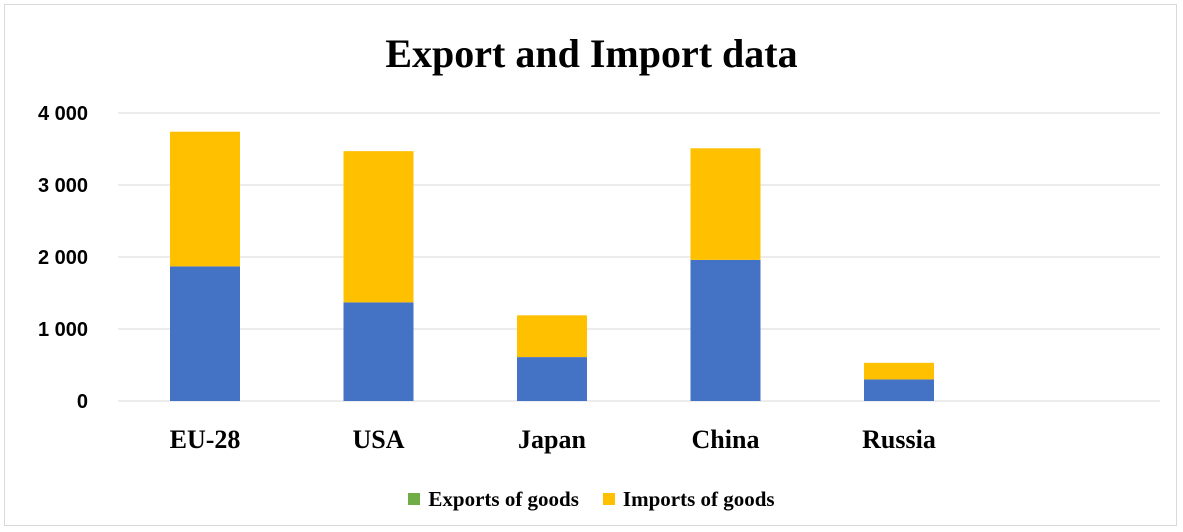 Image resolution: width=1183 pixels, height=532 pixels. I want to click on x-tick-label: Japan, so click(552, 439).